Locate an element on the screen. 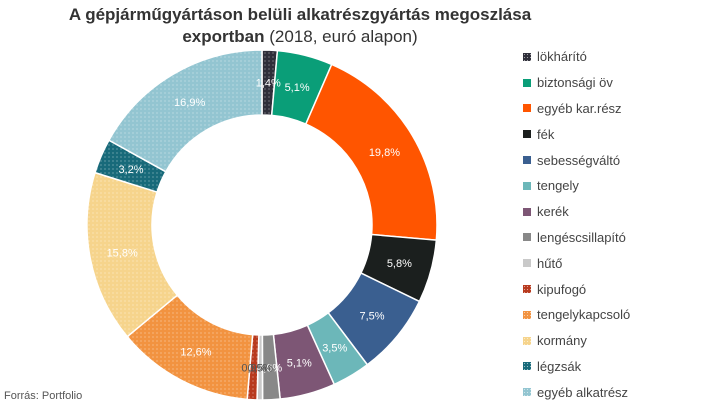  legend-label: tengelykapcsoló is located at coordinates (584, 315).